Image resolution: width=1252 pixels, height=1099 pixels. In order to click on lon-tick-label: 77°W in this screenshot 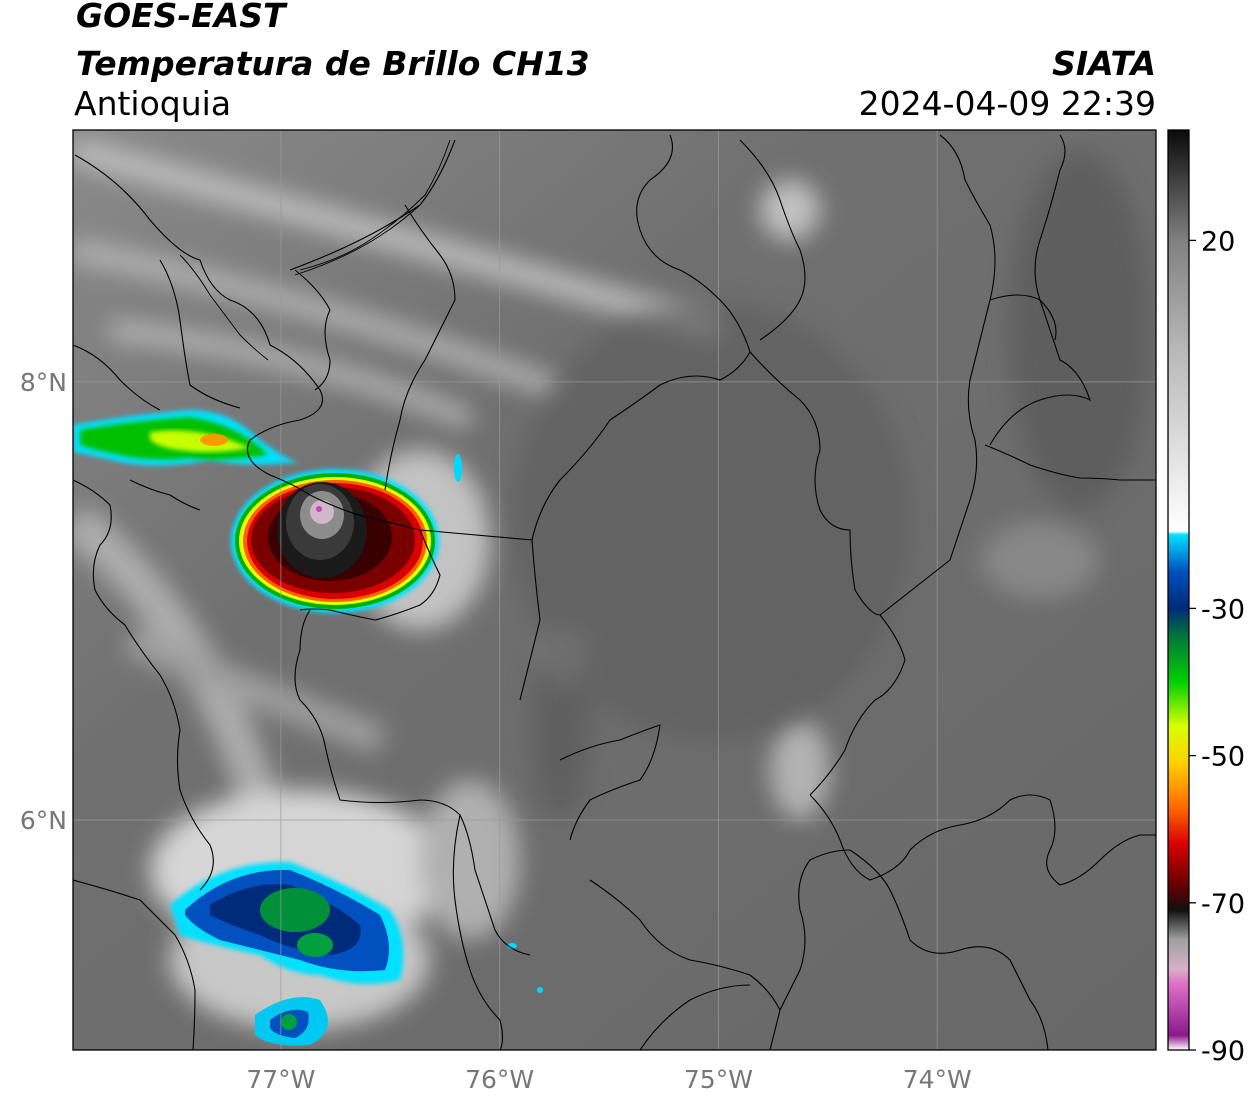, I will do `click(280, 1079)`.